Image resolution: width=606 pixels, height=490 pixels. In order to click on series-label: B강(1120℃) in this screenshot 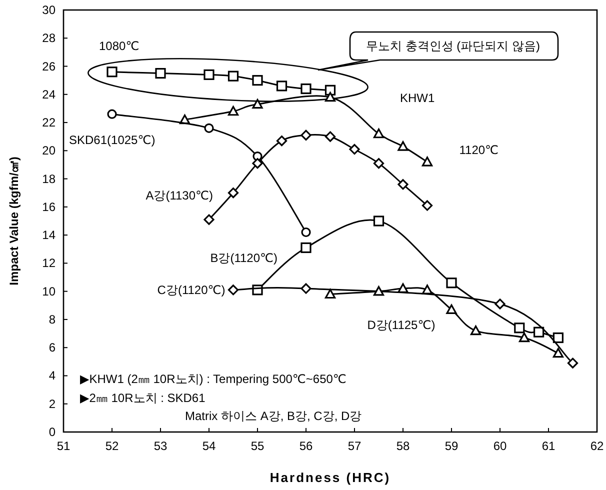, I will do `click(244, 257)`.